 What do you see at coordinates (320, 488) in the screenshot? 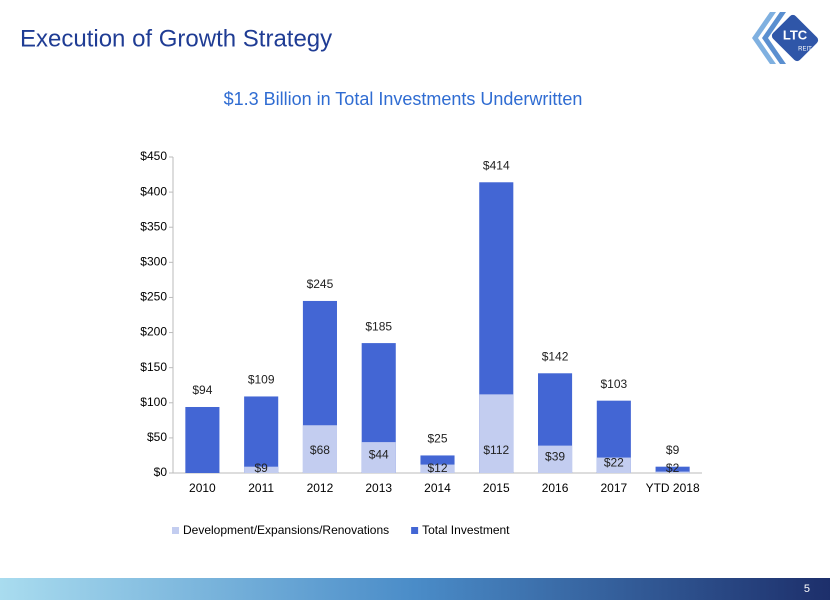
I see `x-tick-label: 2012` at bounding box center [320, 488].